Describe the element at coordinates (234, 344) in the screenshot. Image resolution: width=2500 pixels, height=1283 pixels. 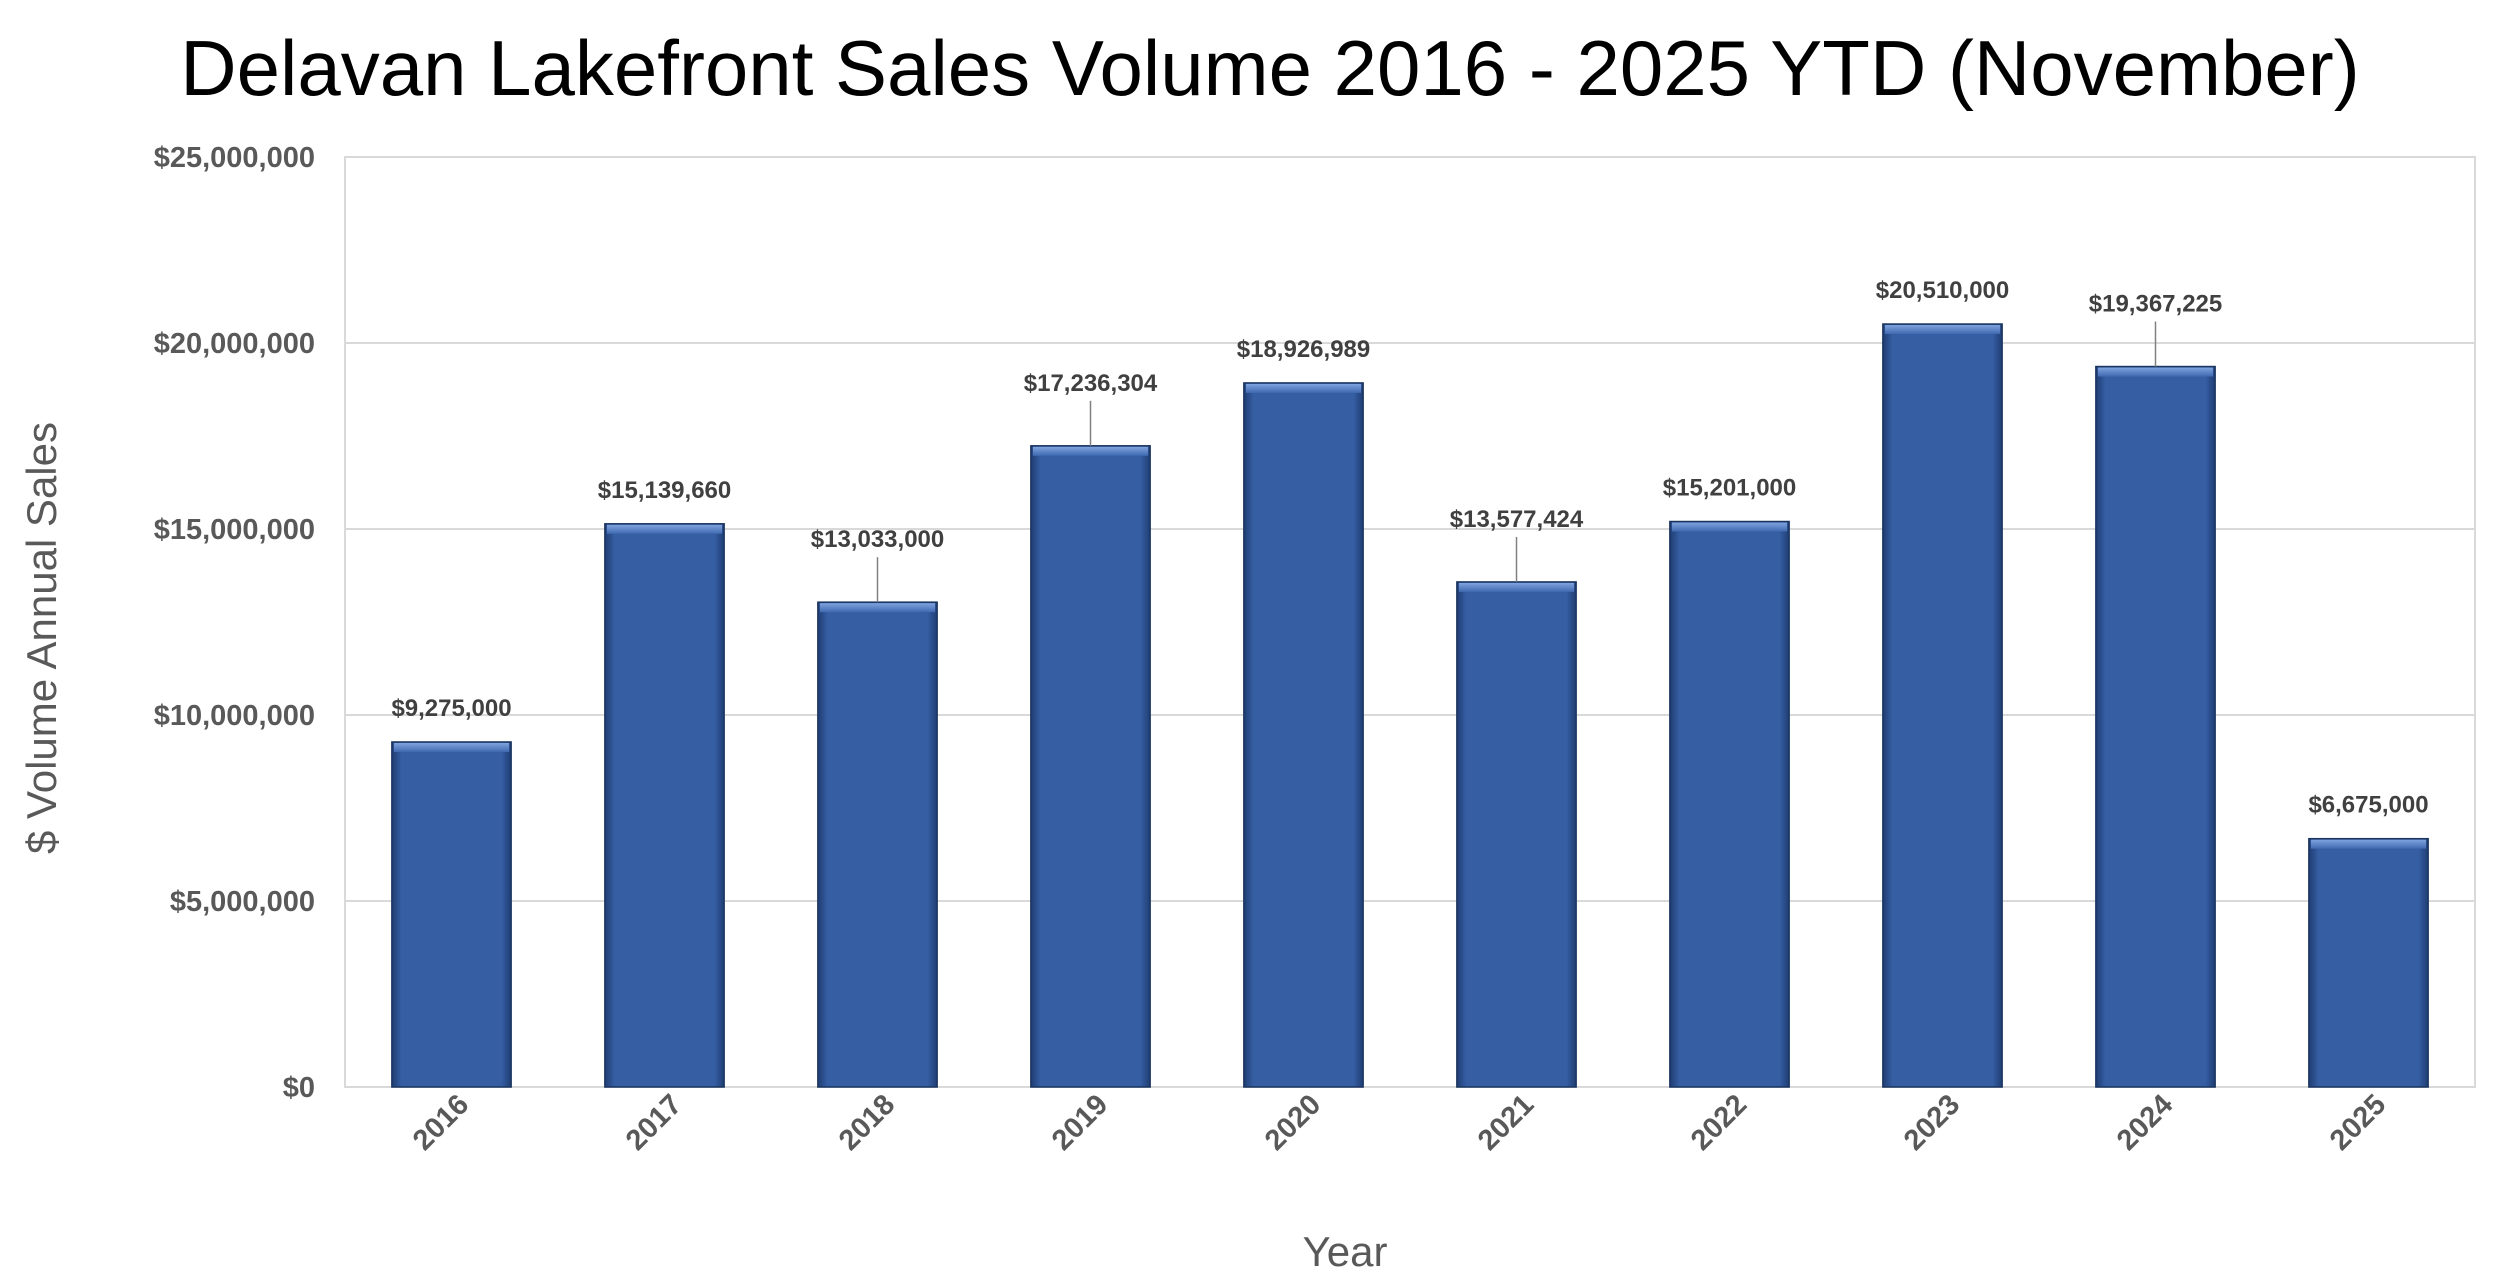
I see `y-tick-label: $20,000,000` at that location.